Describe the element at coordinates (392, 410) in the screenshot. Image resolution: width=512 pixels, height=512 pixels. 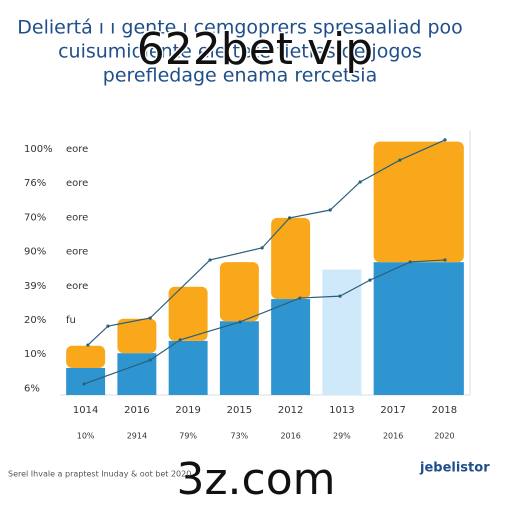
I see `x-tick-label: 2017` at that location.